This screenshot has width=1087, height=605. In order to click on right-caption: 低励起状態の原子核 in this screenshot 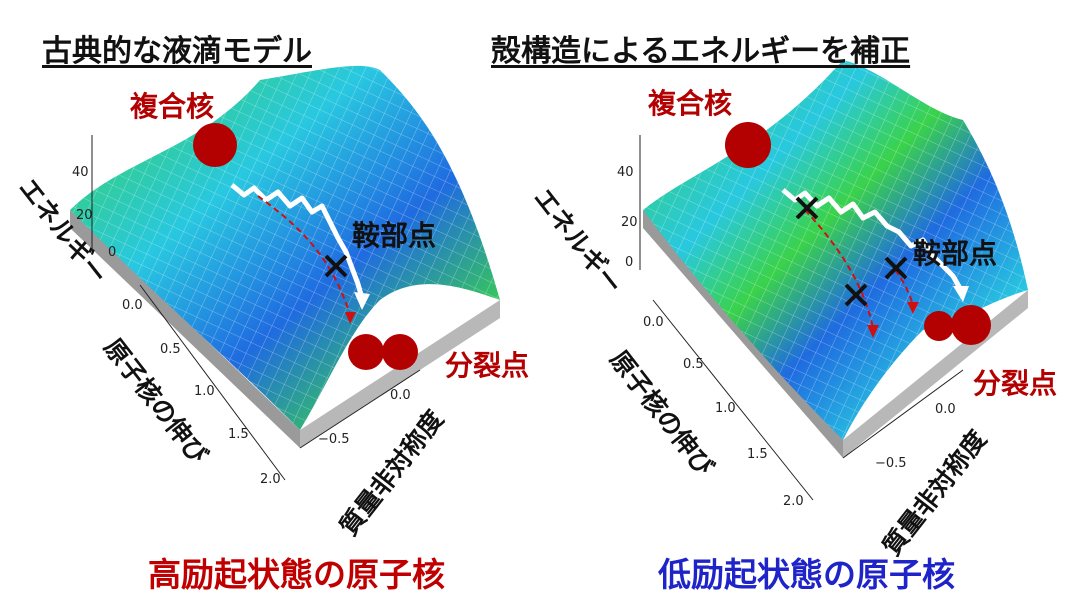, I will do `click(806, 574)`.